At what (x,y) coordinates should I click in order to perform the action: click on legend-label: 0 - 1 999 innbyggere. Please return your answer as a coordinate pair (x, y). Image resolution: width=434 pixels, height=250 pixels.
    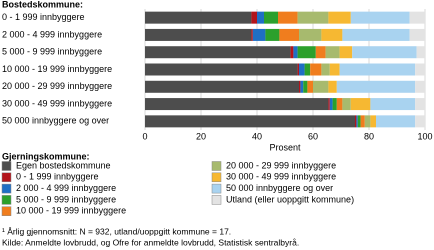
    Looking at the image, I should click on (57, 177).